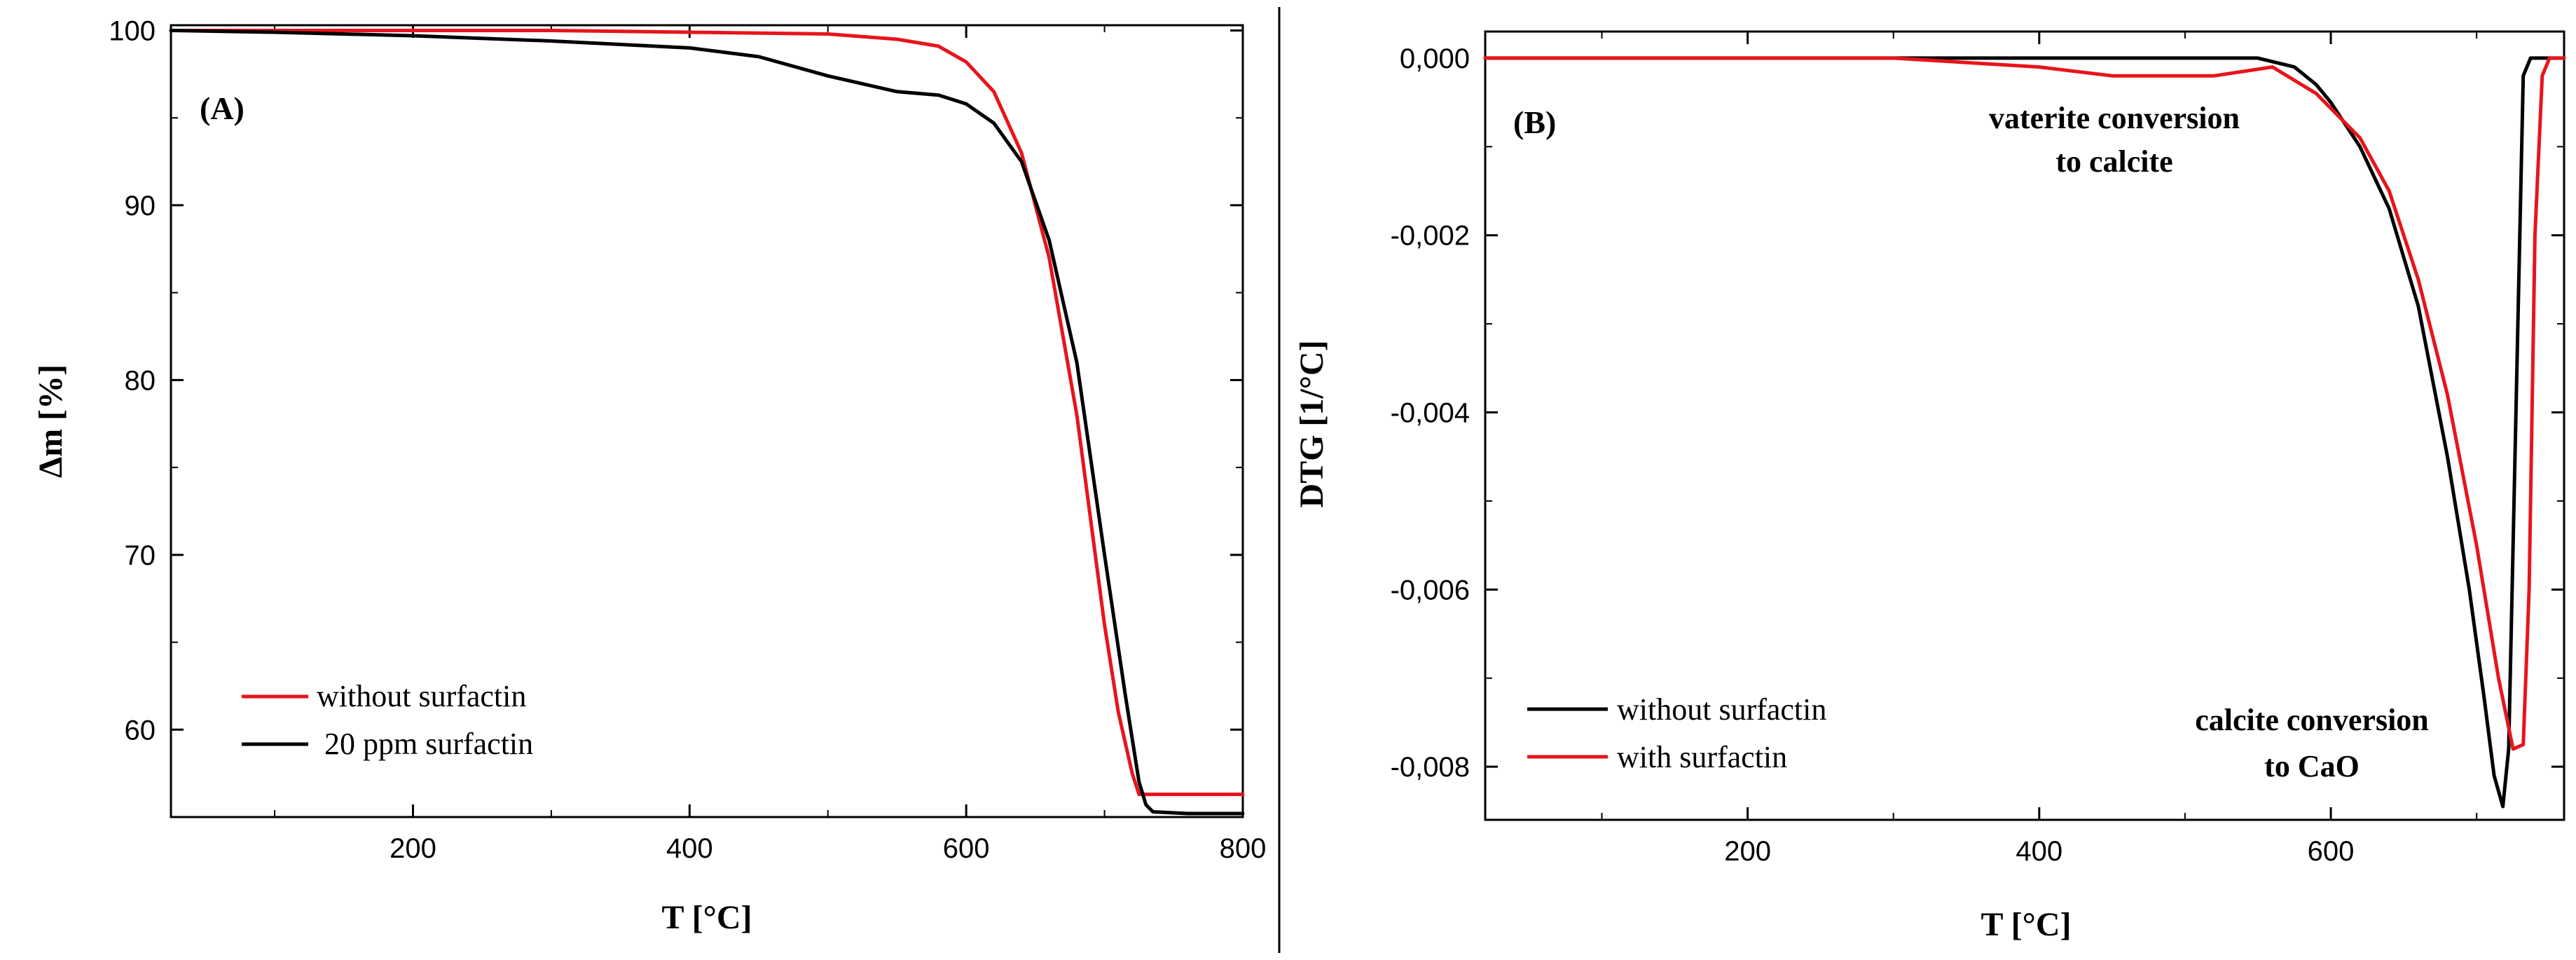 The image size is (2576, 960). What do you see at coordinates (2114, 118) in the screenshot?
I see `annotation-vaterite-line-1: vaterite conversion` at bounding box center [2114, 118].